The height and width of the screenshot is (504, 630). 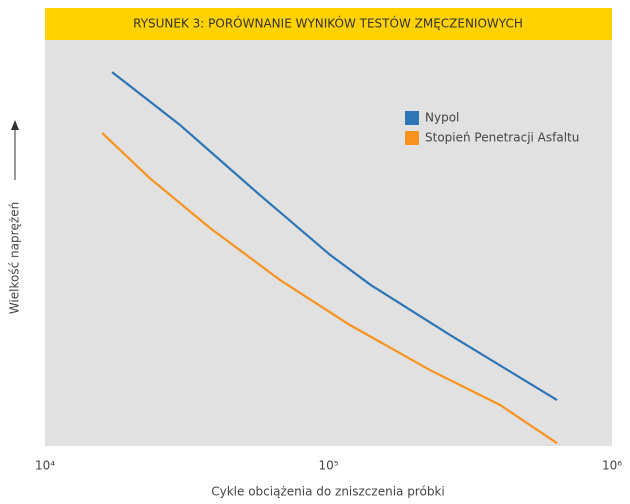 I want to click on legend-label: Stopień Penetracji Asfaltu, so click(x=502, y=138).